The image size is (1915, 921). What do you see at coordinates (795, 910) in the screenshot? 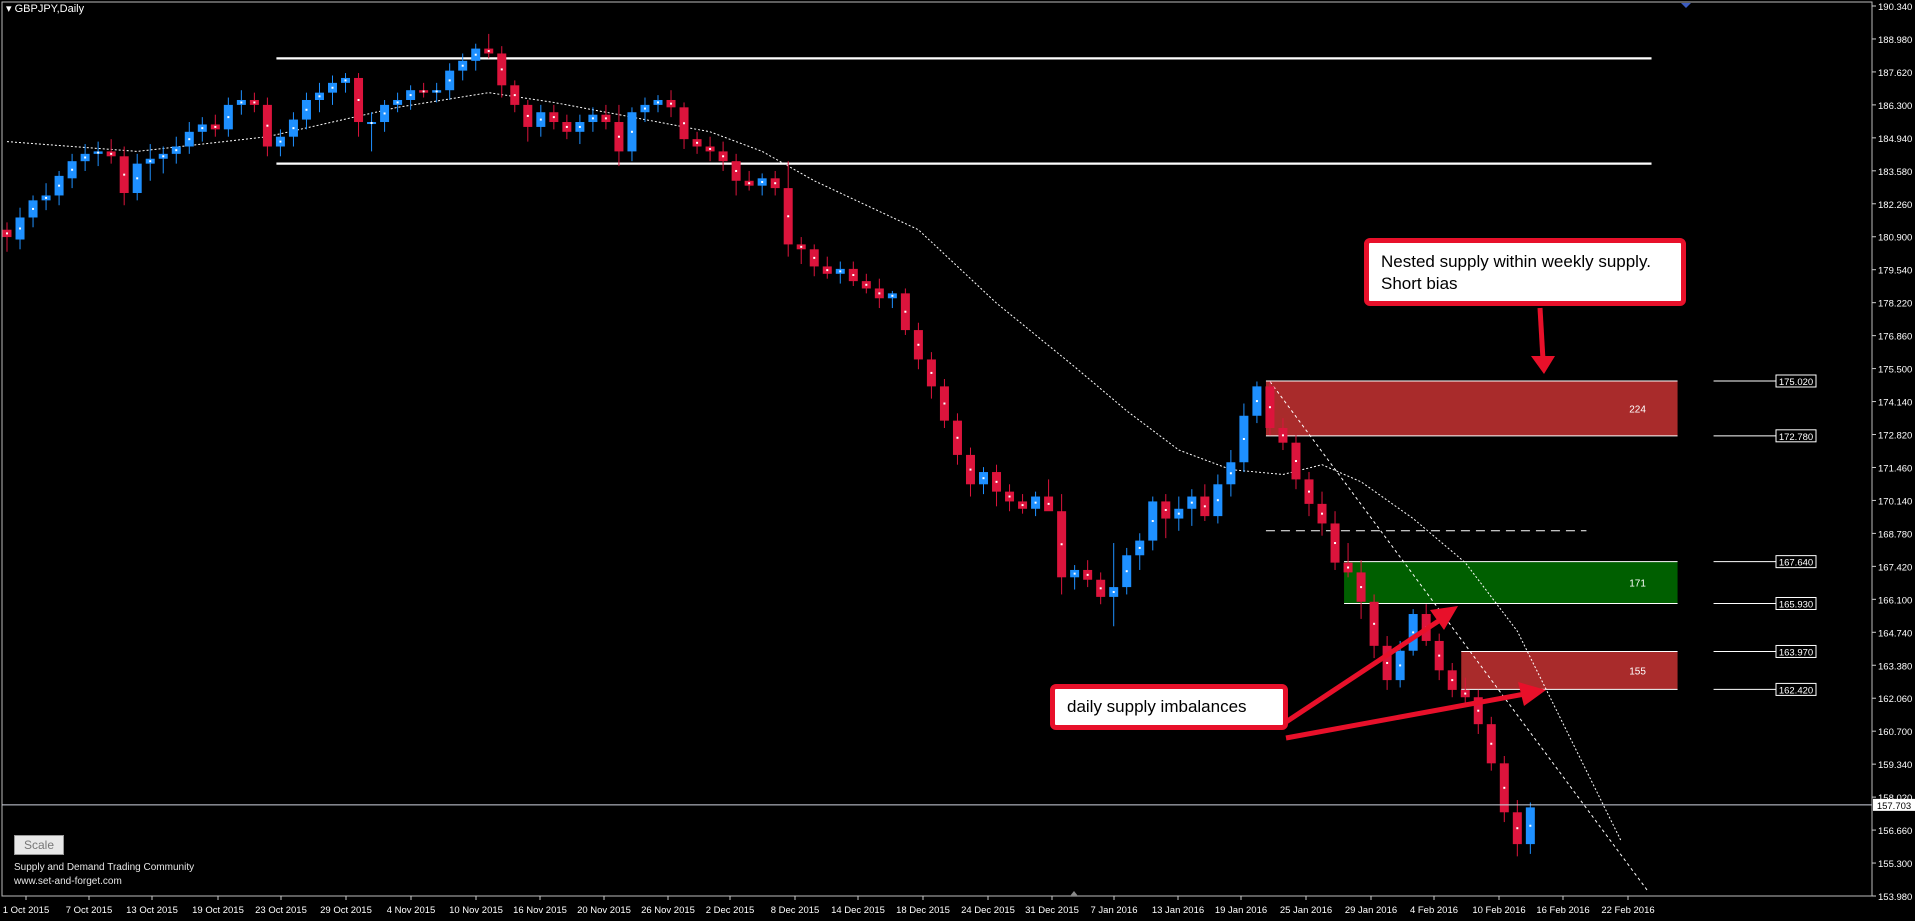
I see `x-tick-label: 8 Dec 2015` at bounding box center [795, 910].